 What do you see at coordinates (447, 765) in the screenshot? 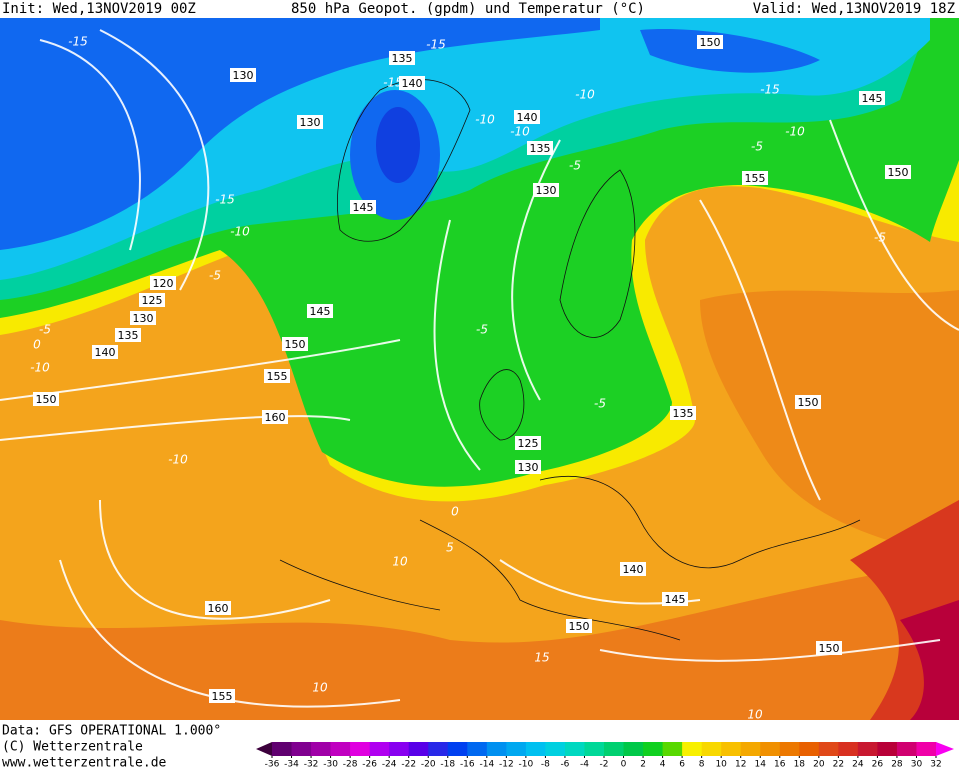
I see `colorbar-tick-label: -18` at bounding box center [447, 765].